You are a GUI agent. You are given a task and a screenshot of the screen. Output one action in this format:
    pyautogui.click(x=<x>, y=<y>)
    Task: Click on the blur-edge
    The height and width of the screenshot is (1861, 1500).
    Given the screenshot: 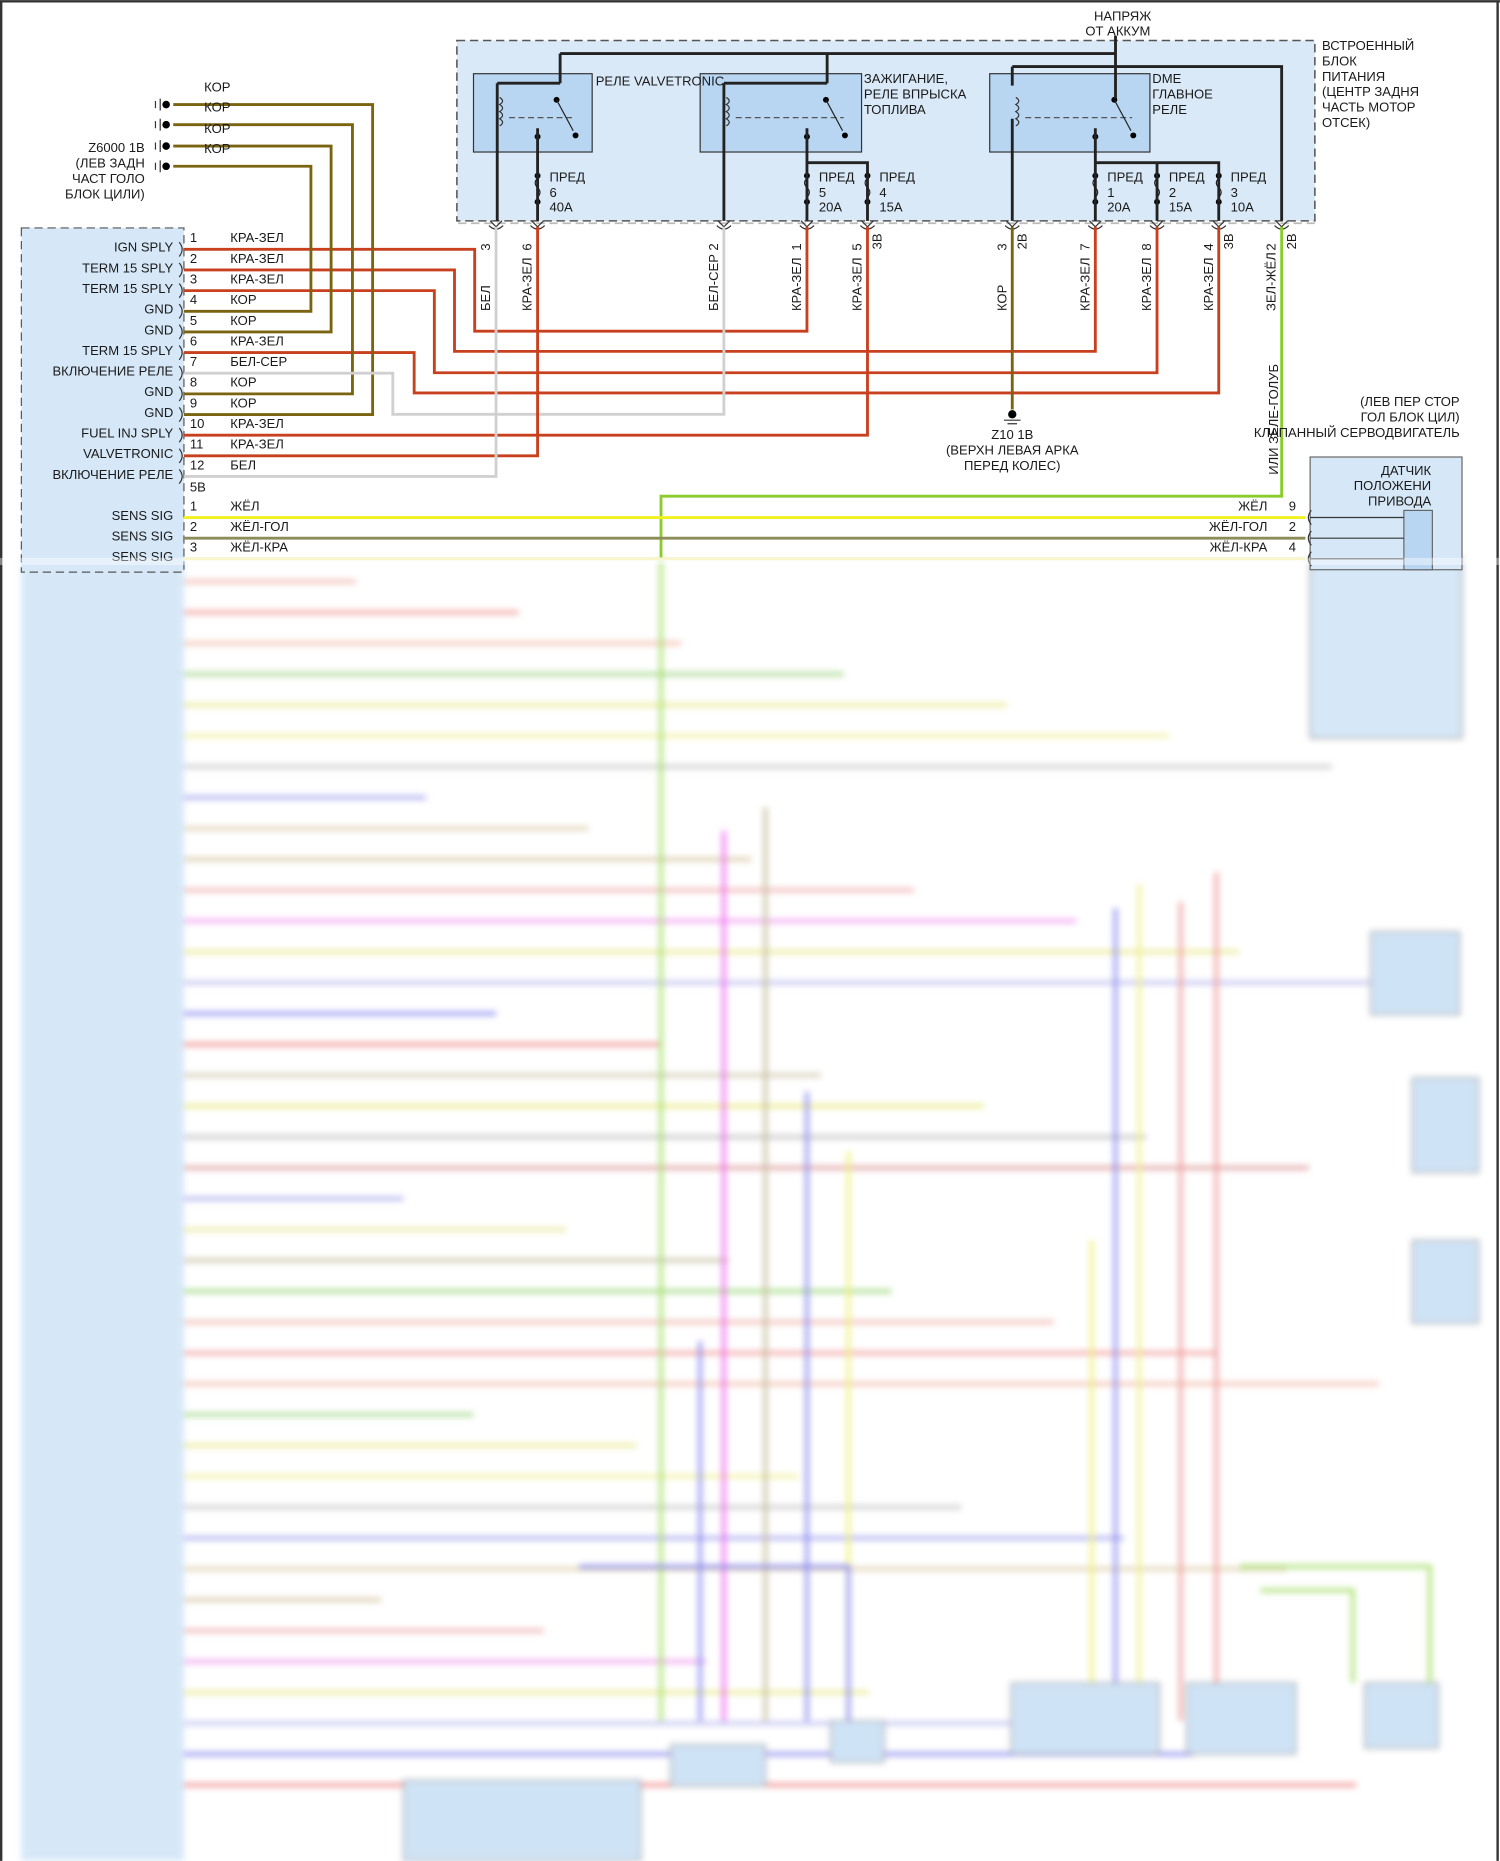 What is the action you would take?
    pyautogui.click(x=750, y=561)
    